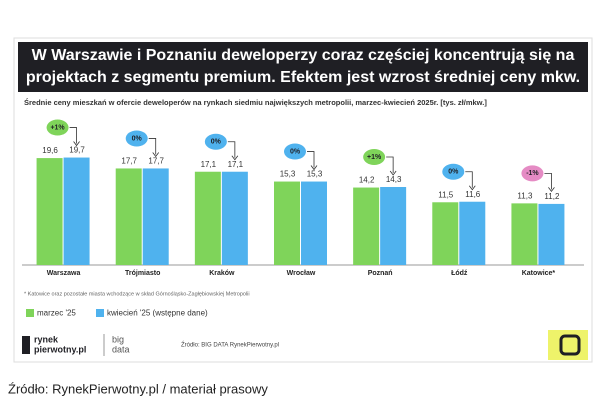 The height and width of the screenshot is (405, 600). I want to click on change-label: -1%, so click(532, 173).